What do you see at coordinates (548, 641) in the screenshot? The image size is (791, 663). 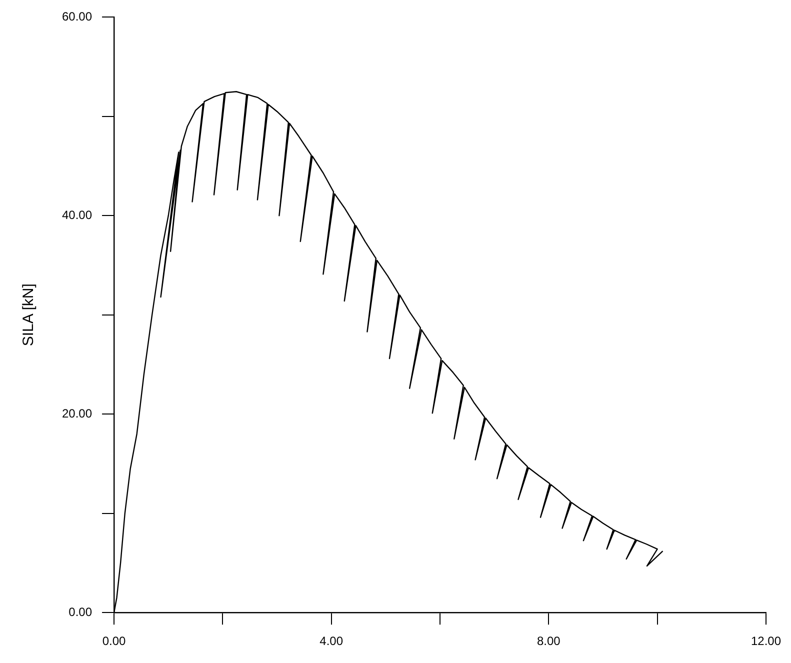 I see `x-tick-label: 8.00` at bounding box center [548, 641].